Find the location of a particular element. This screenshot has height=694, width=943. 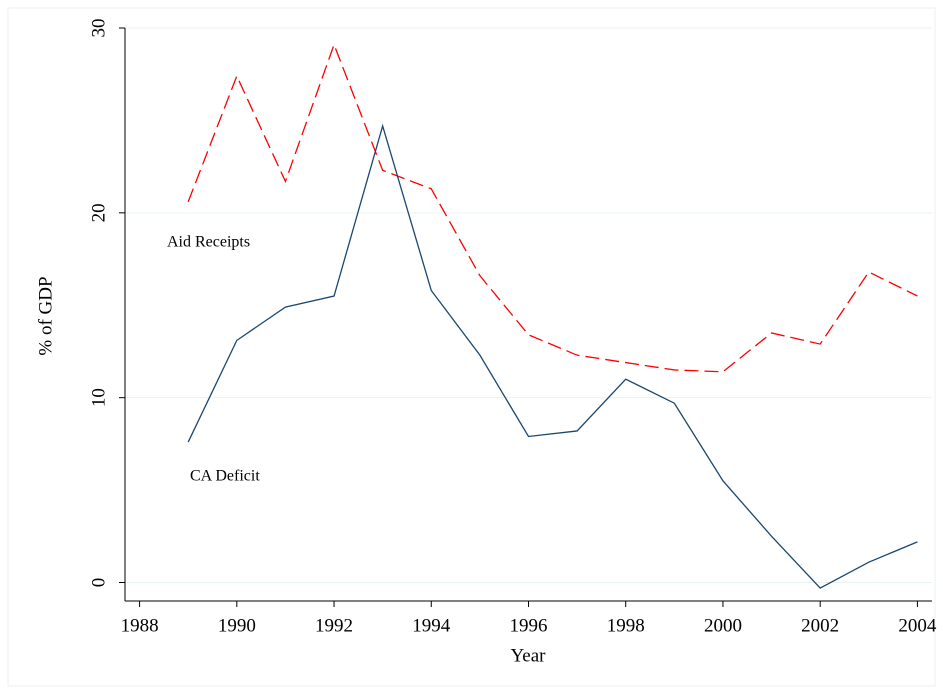

y-axis-title: % of GDP is located at coordinates (45, 315).